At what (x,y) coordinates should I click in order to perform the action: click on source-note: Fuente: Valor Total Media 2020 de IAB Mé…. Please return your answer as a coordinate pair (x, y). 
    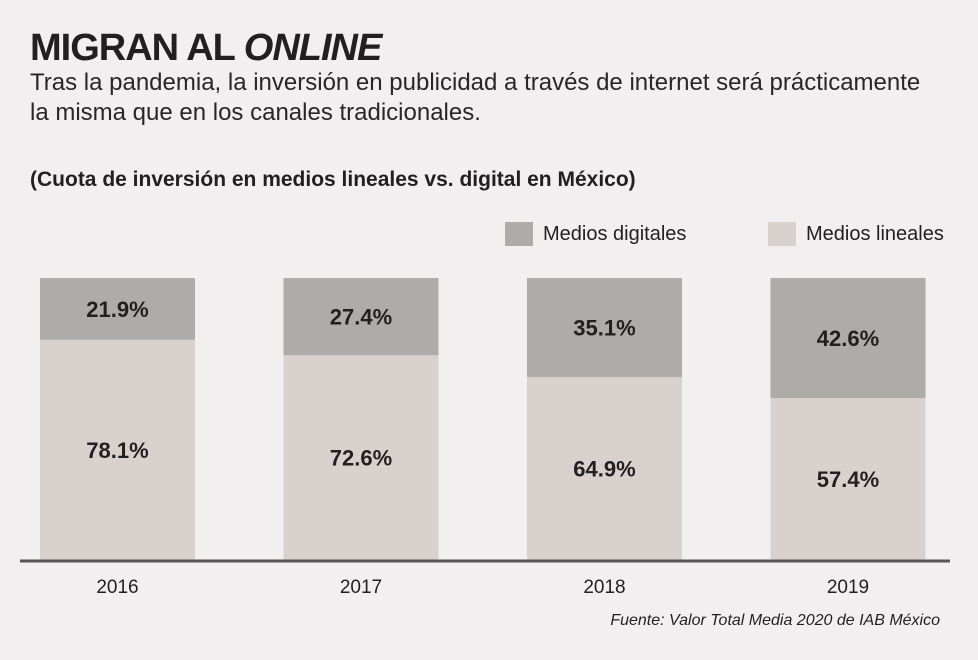
    Looking at the image, I should click on (775, 620).